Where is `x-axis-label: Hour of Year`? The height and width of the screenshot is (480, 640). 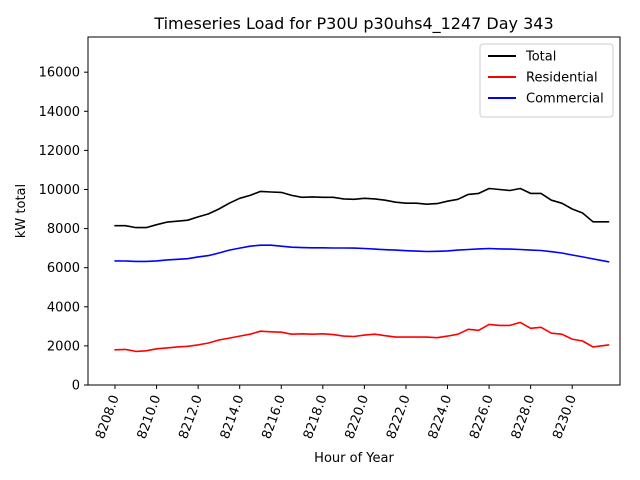
x-axis-label: Hour of Year is located at coordinates (354, 458).